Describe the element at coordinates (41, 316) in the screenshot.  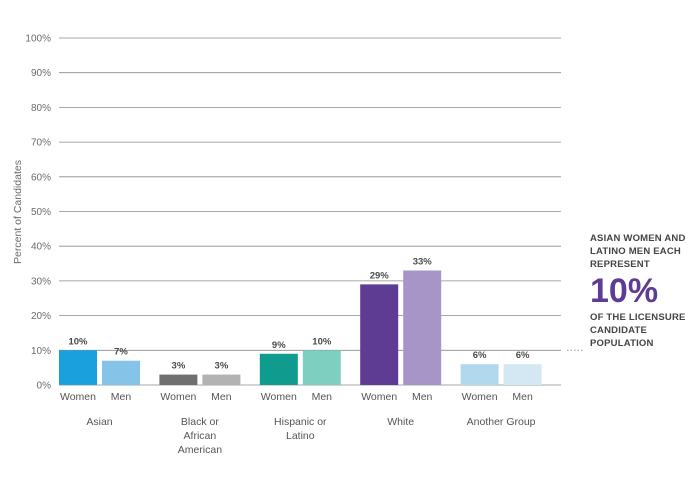
I see `y-tick-label: 20%` at that location.